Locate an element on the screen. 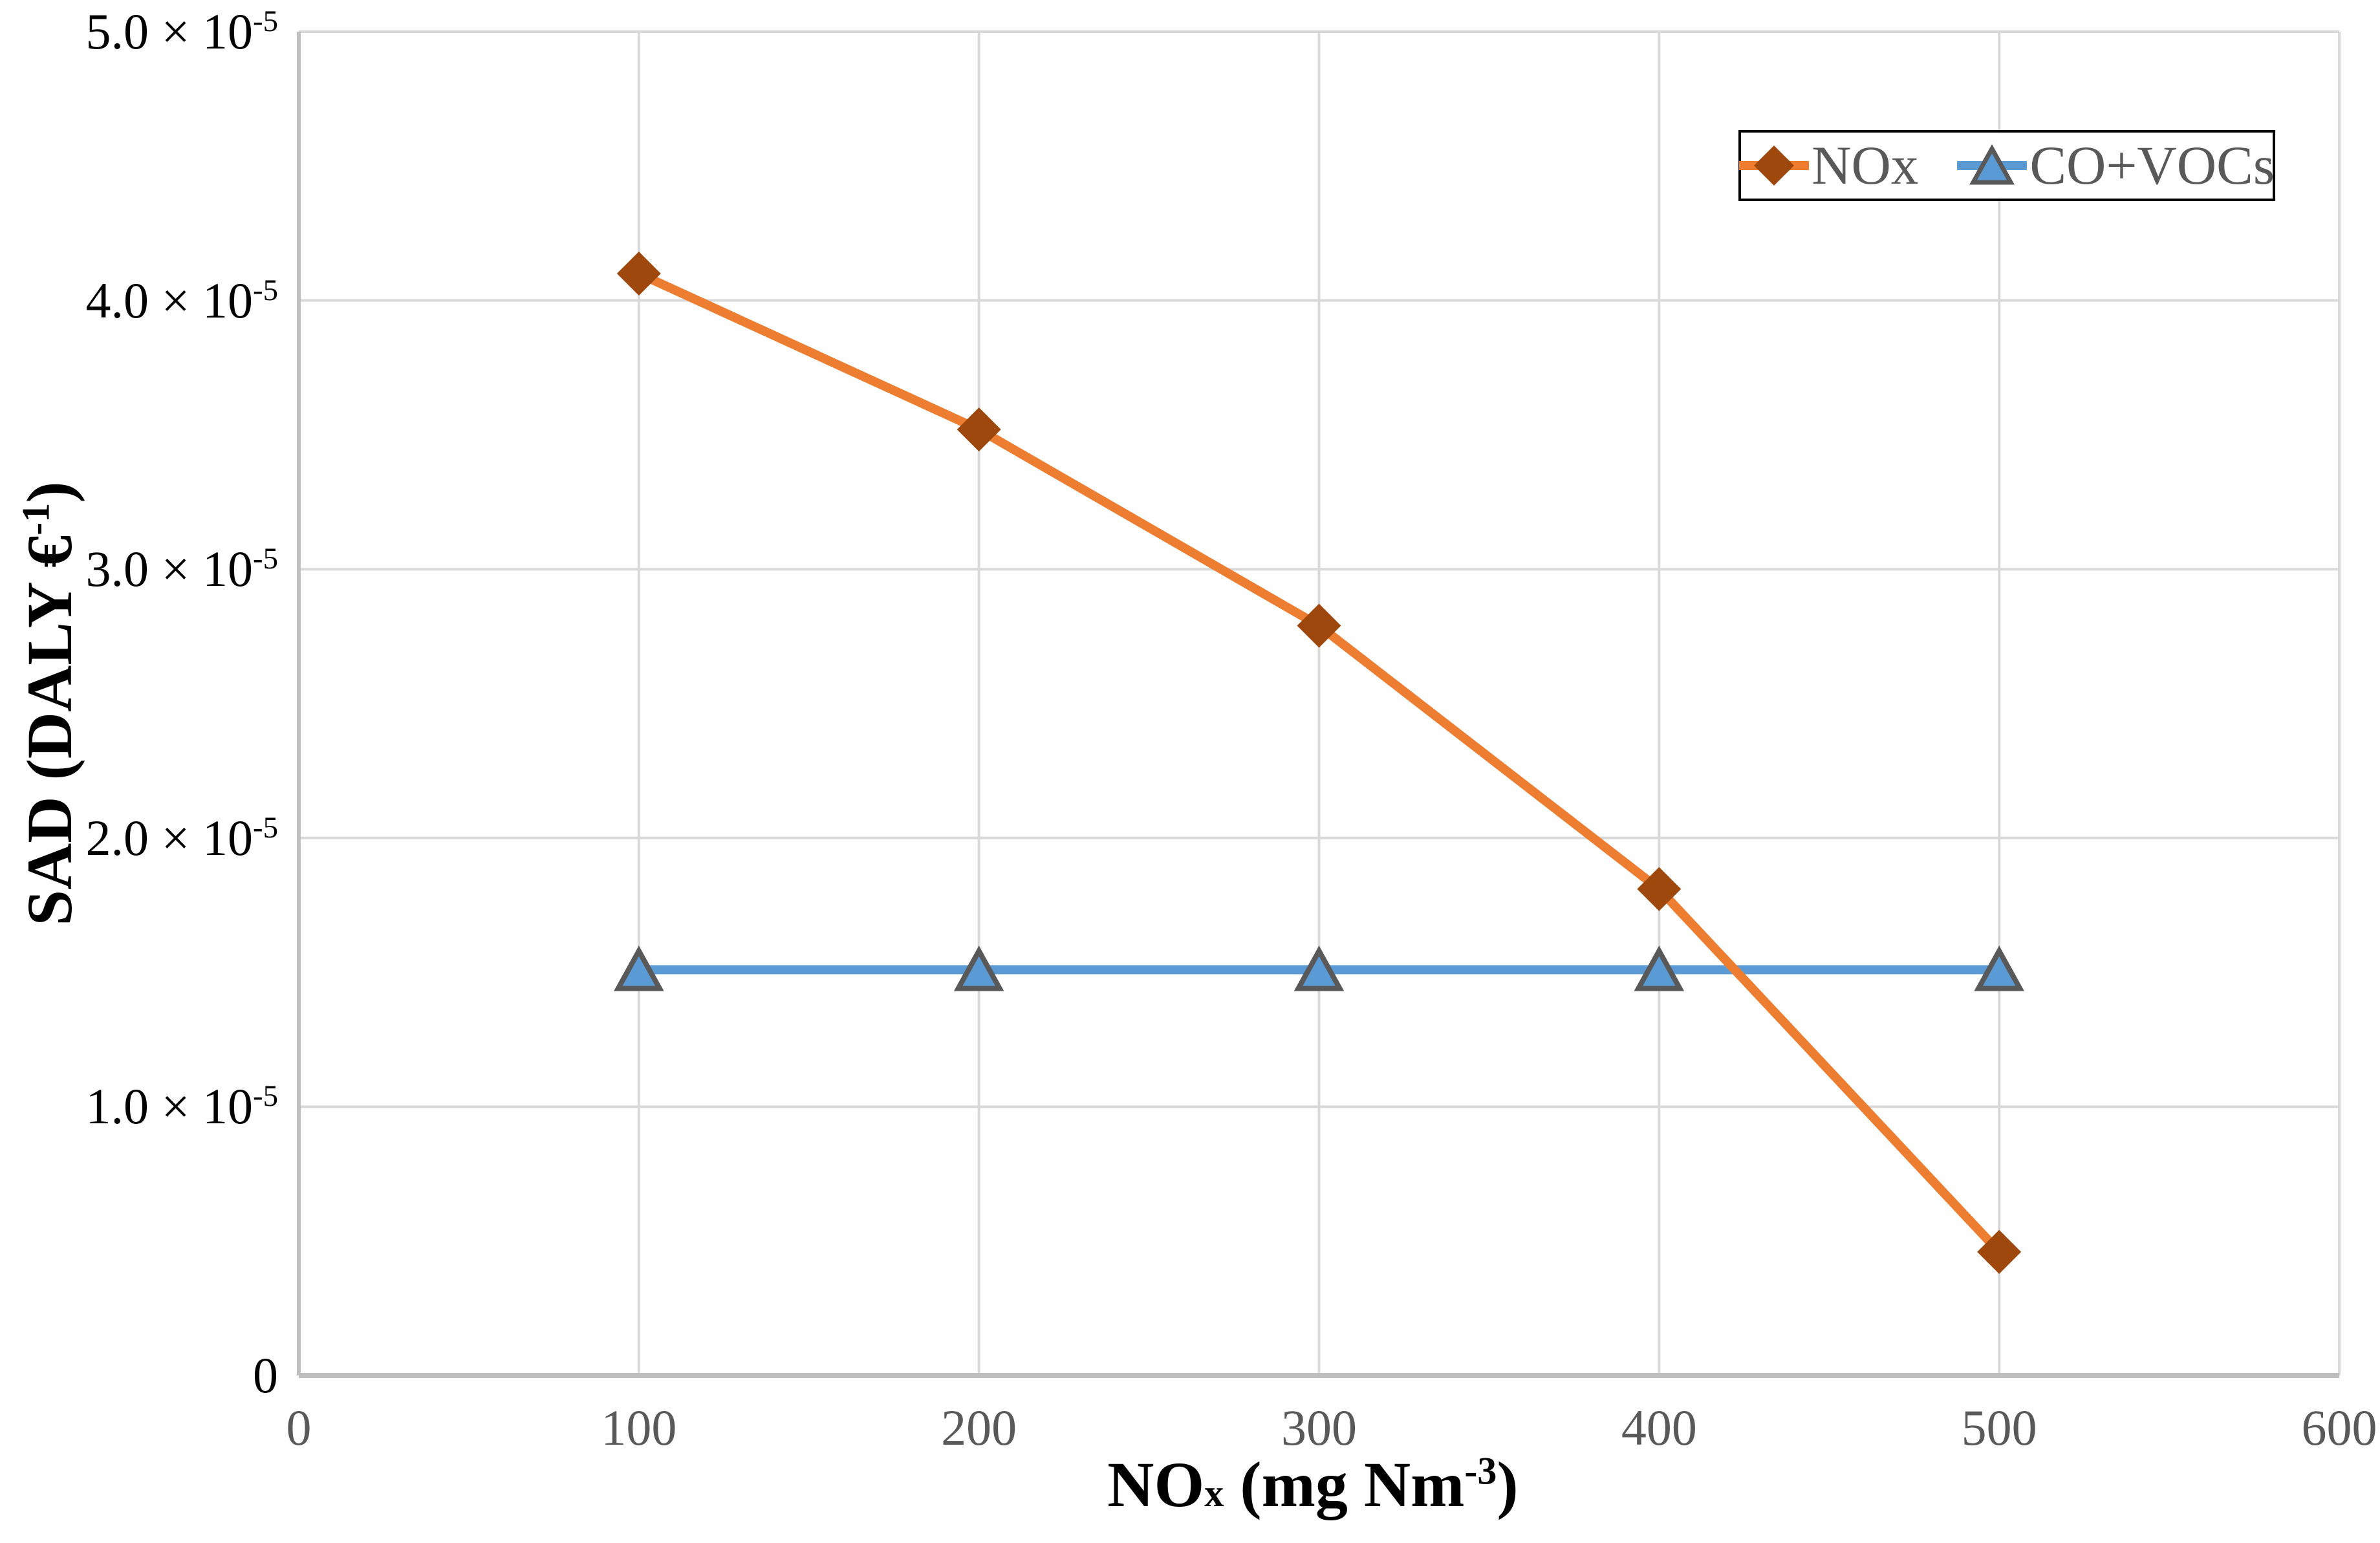 The width and height of the screenshot is (2380, 1543). x-tick-label: 100 is located at coordinates (639, 1427).